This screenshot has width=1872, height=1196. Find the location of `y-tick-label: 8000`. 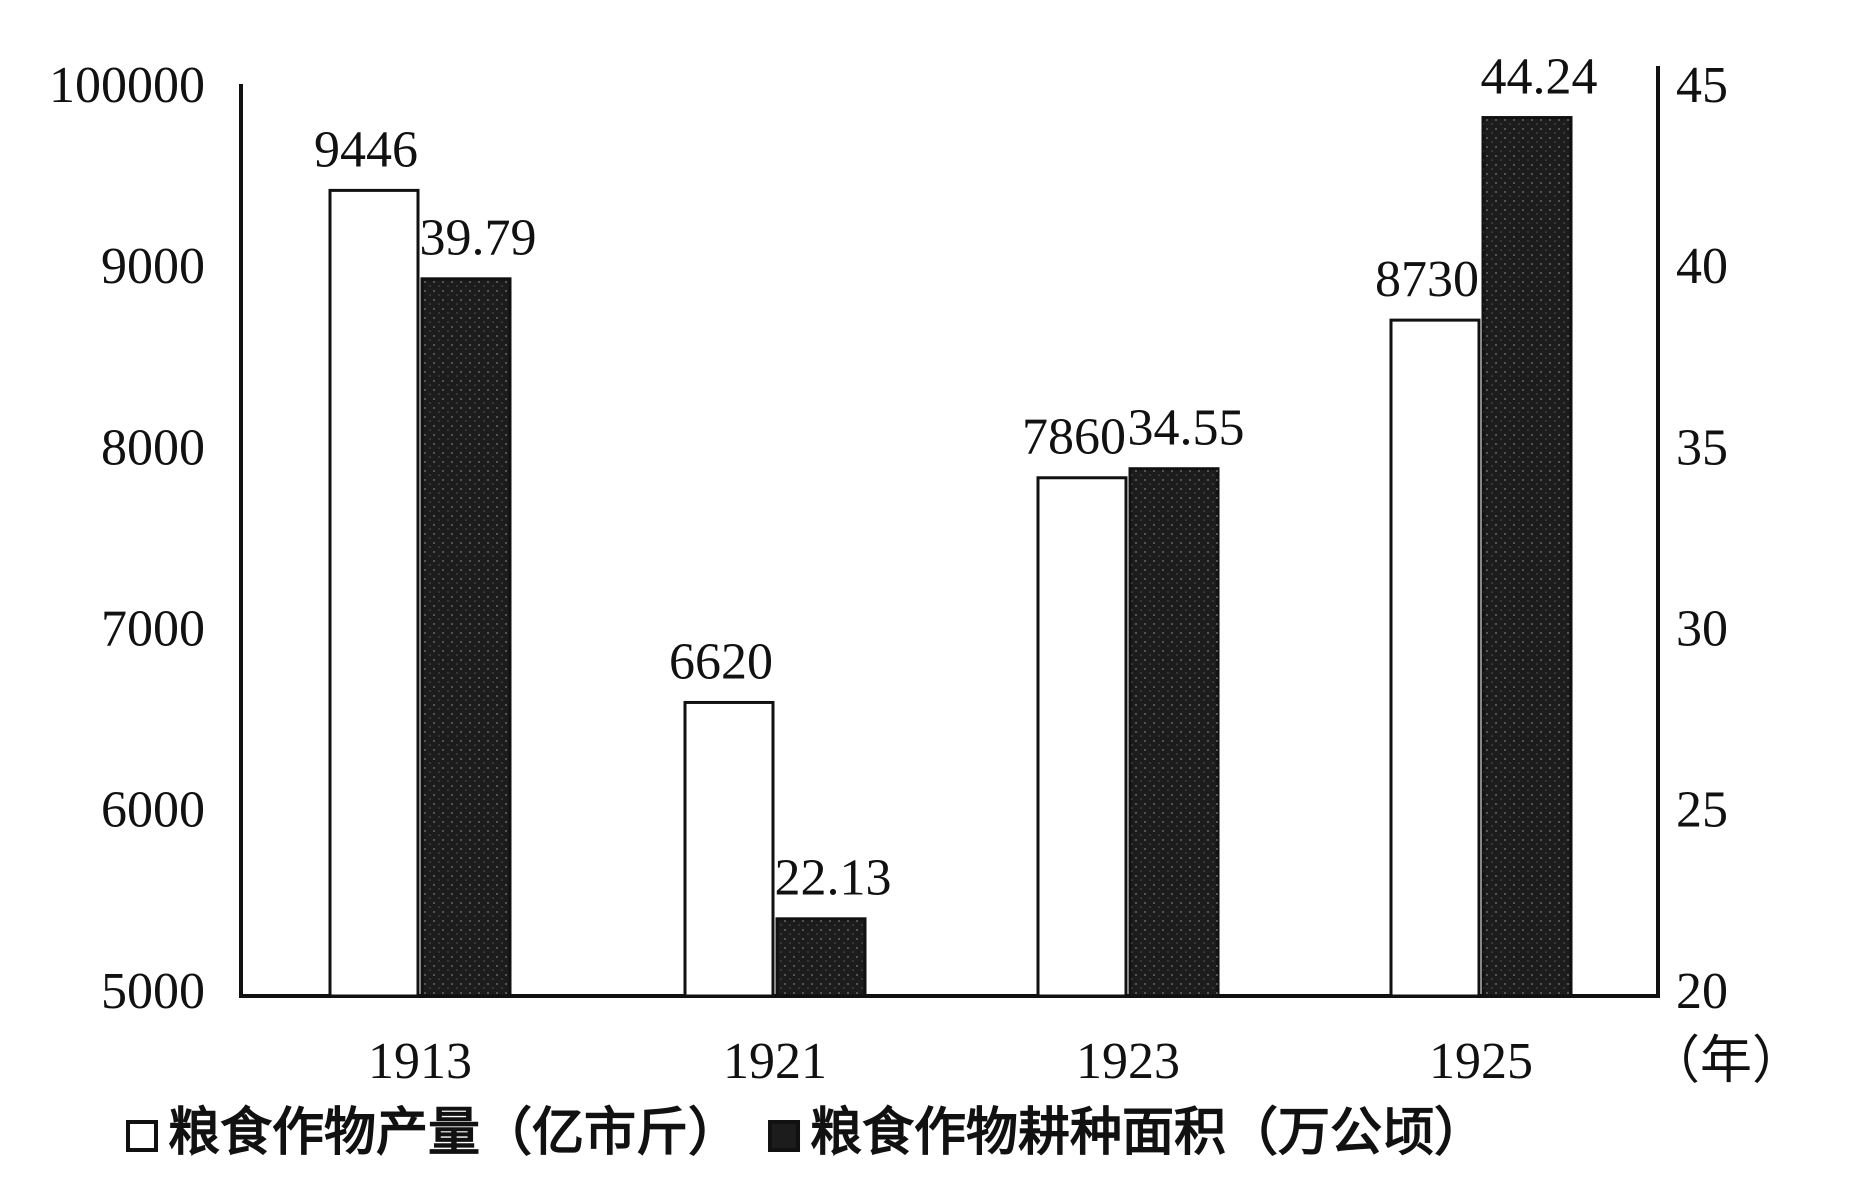

y-tick-label: 8000 is located at coordinates (153, 447).